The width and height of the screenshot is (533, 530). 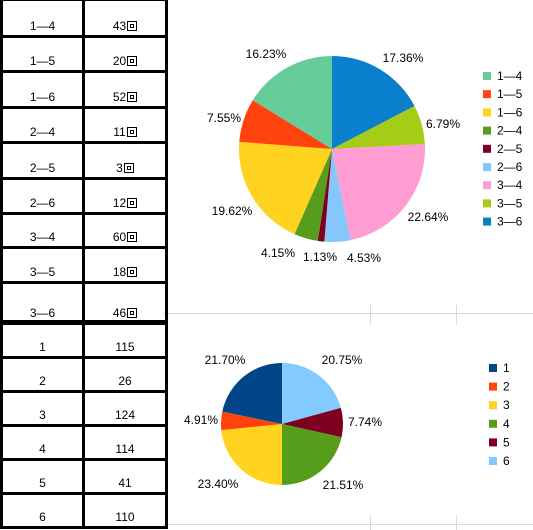 I want to click on table-row: 3 124, so click(x=84, y=408).